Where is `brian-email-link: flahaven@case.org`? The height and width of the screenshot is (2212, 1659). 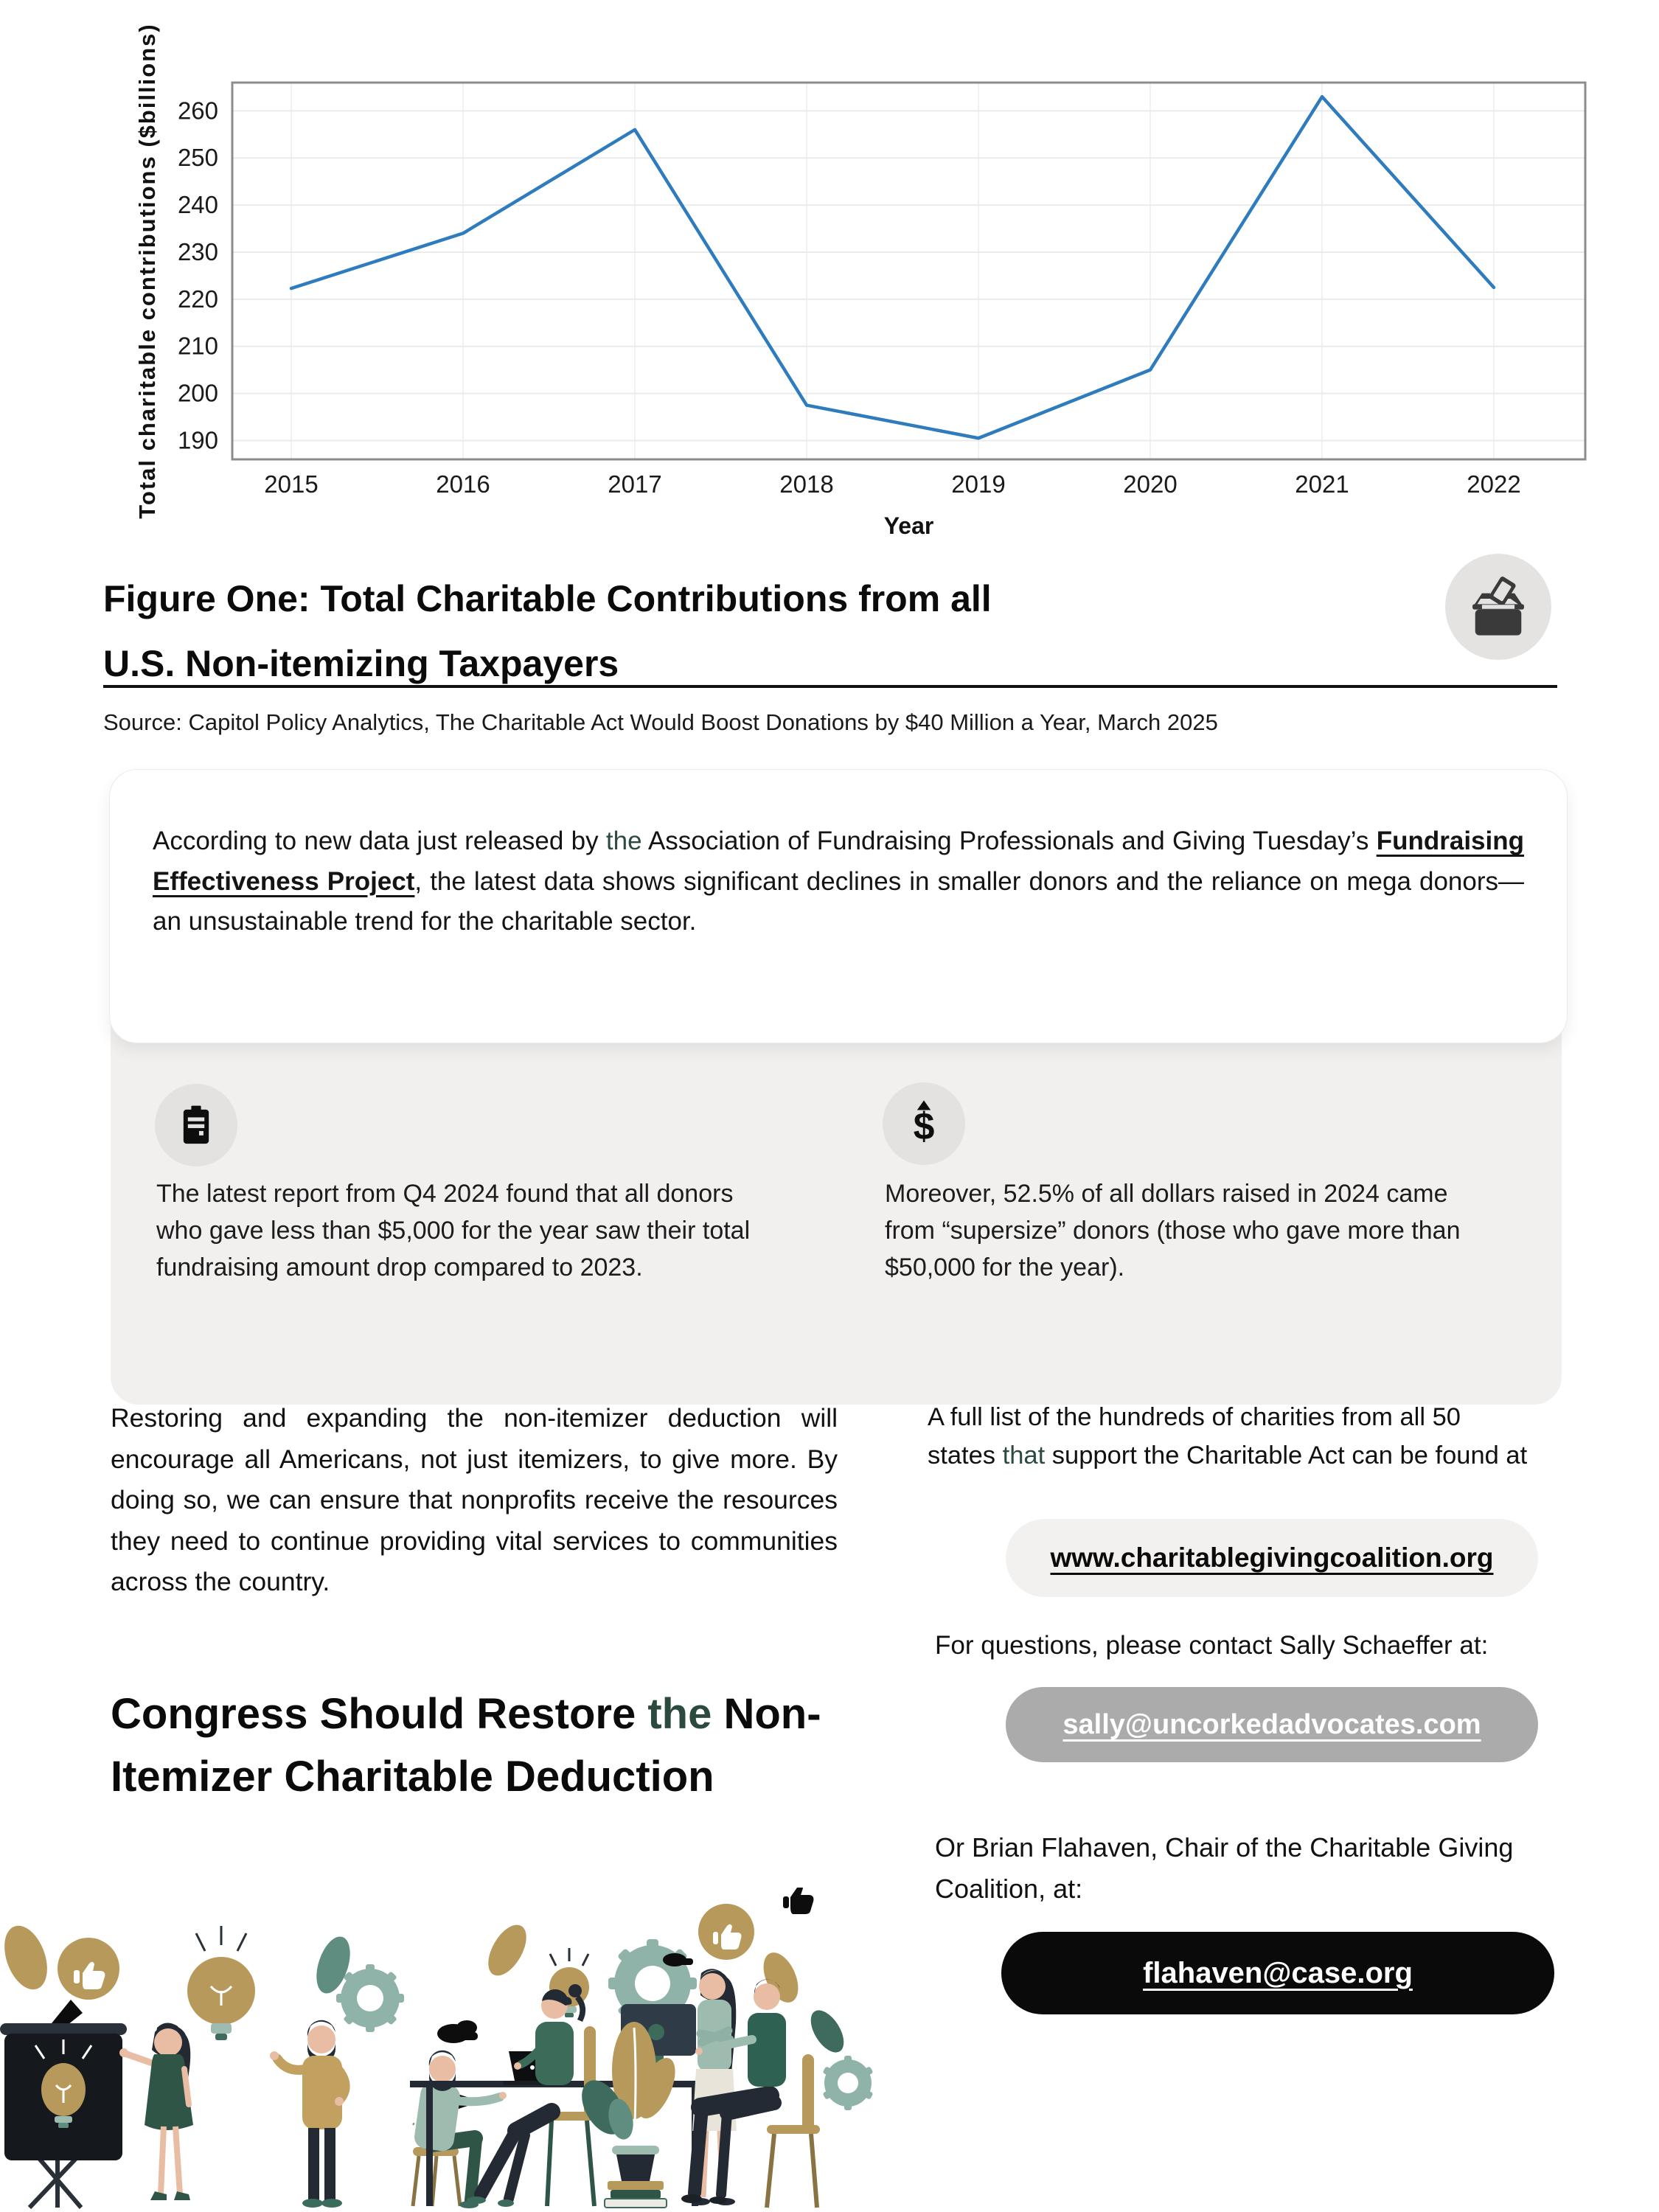
brian-email-link: flahaven@case.org is located at coordinates (1278, 1972).